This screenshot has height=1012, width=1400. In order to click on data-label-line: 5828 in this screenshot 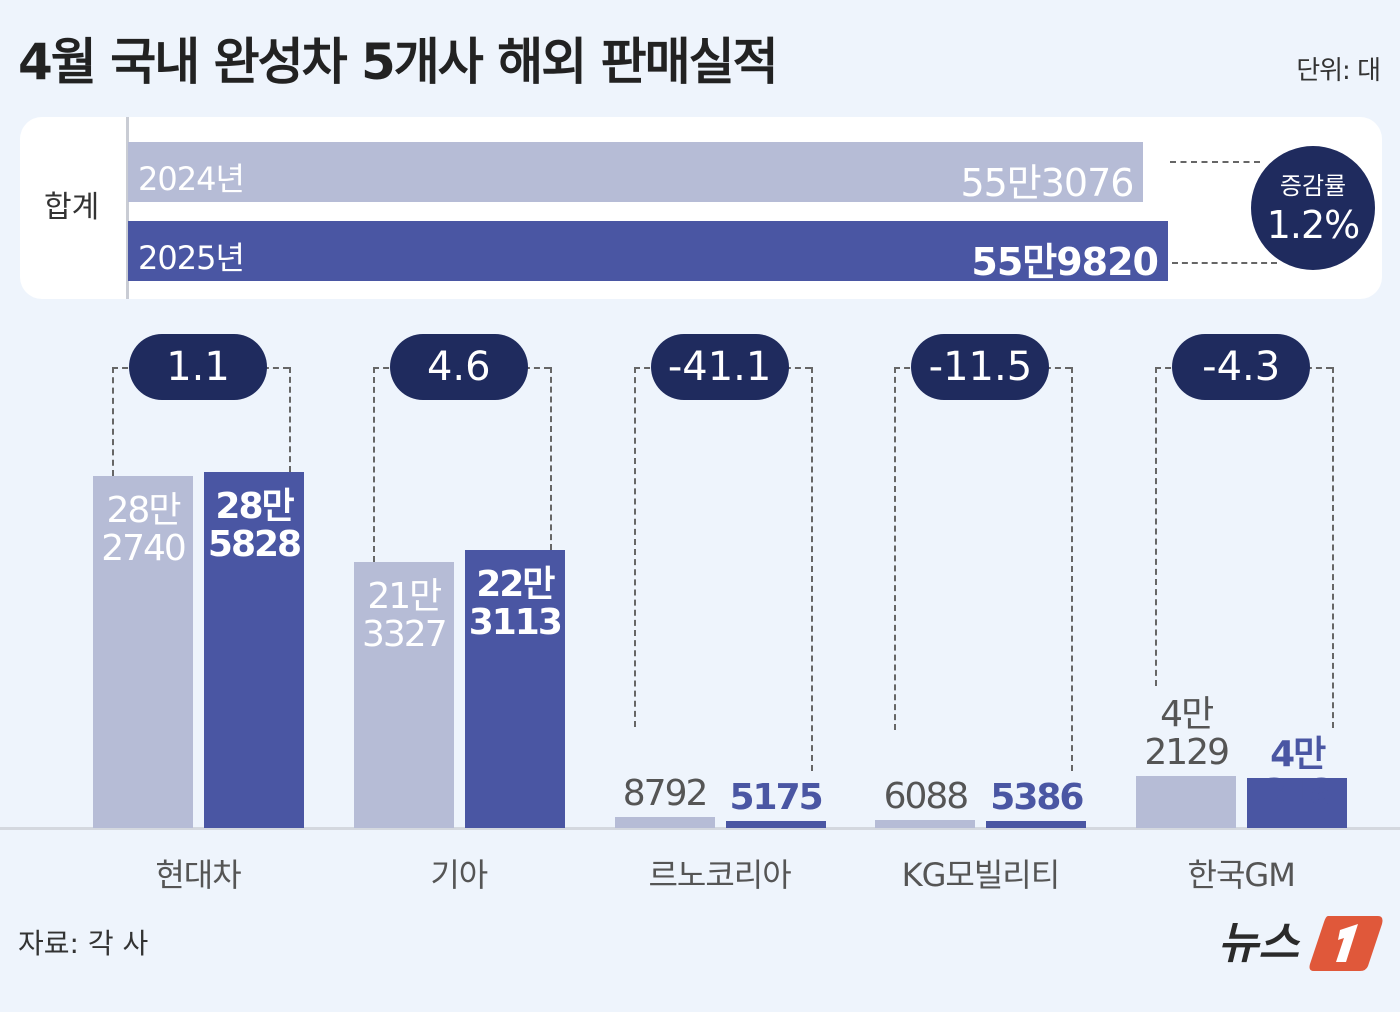, I will do `click(254, 544)`.